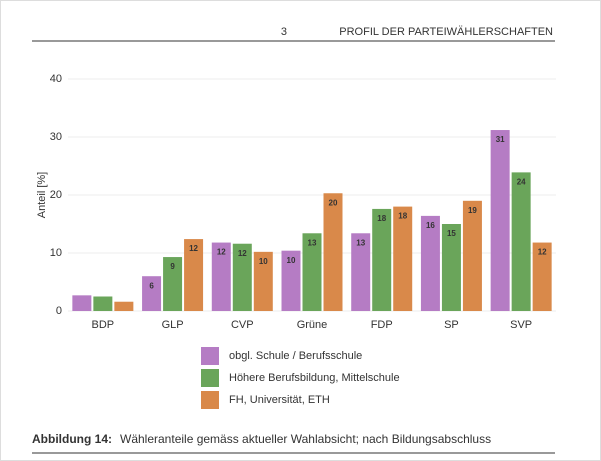  What do you see at coordinates (521, 181) in the screenshot?
I see `value-label: 24` at bounding box center [521, 181].